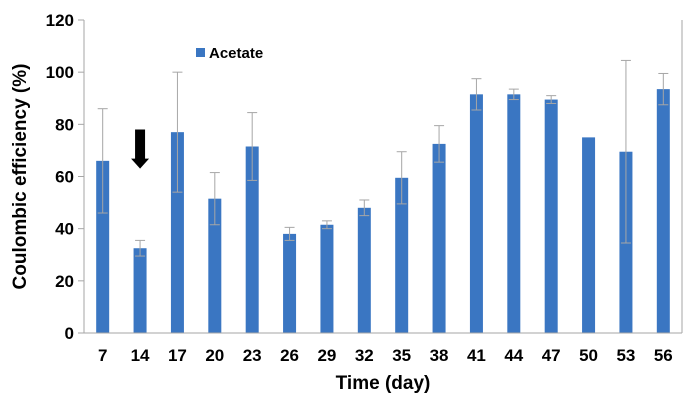 The width and height of the screenshot is (688, 395). I want to click on x-tick-label: 50, so click(588, 355).